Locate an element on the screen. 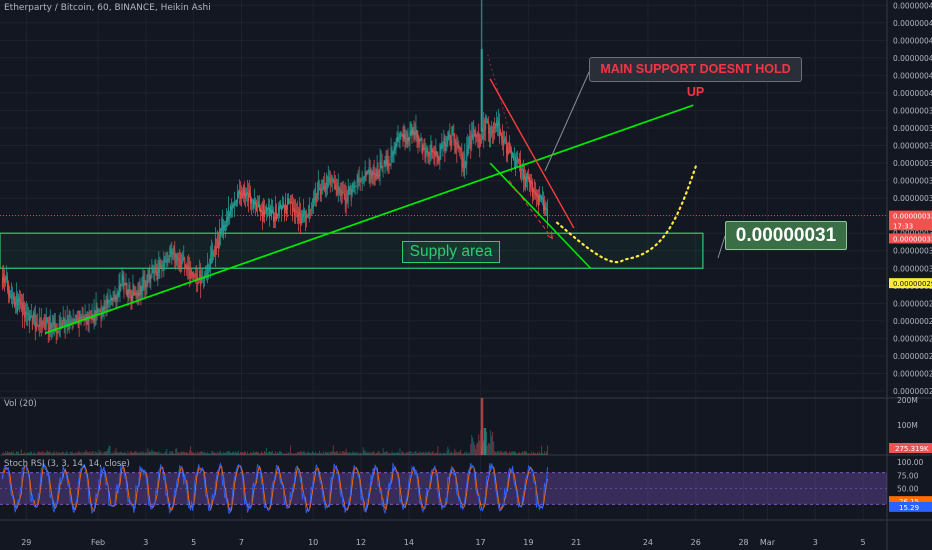 Image resolution: width=932 pixels, height=550 pixels. time-tick-label: 3 is located at coordinates (145, 542).